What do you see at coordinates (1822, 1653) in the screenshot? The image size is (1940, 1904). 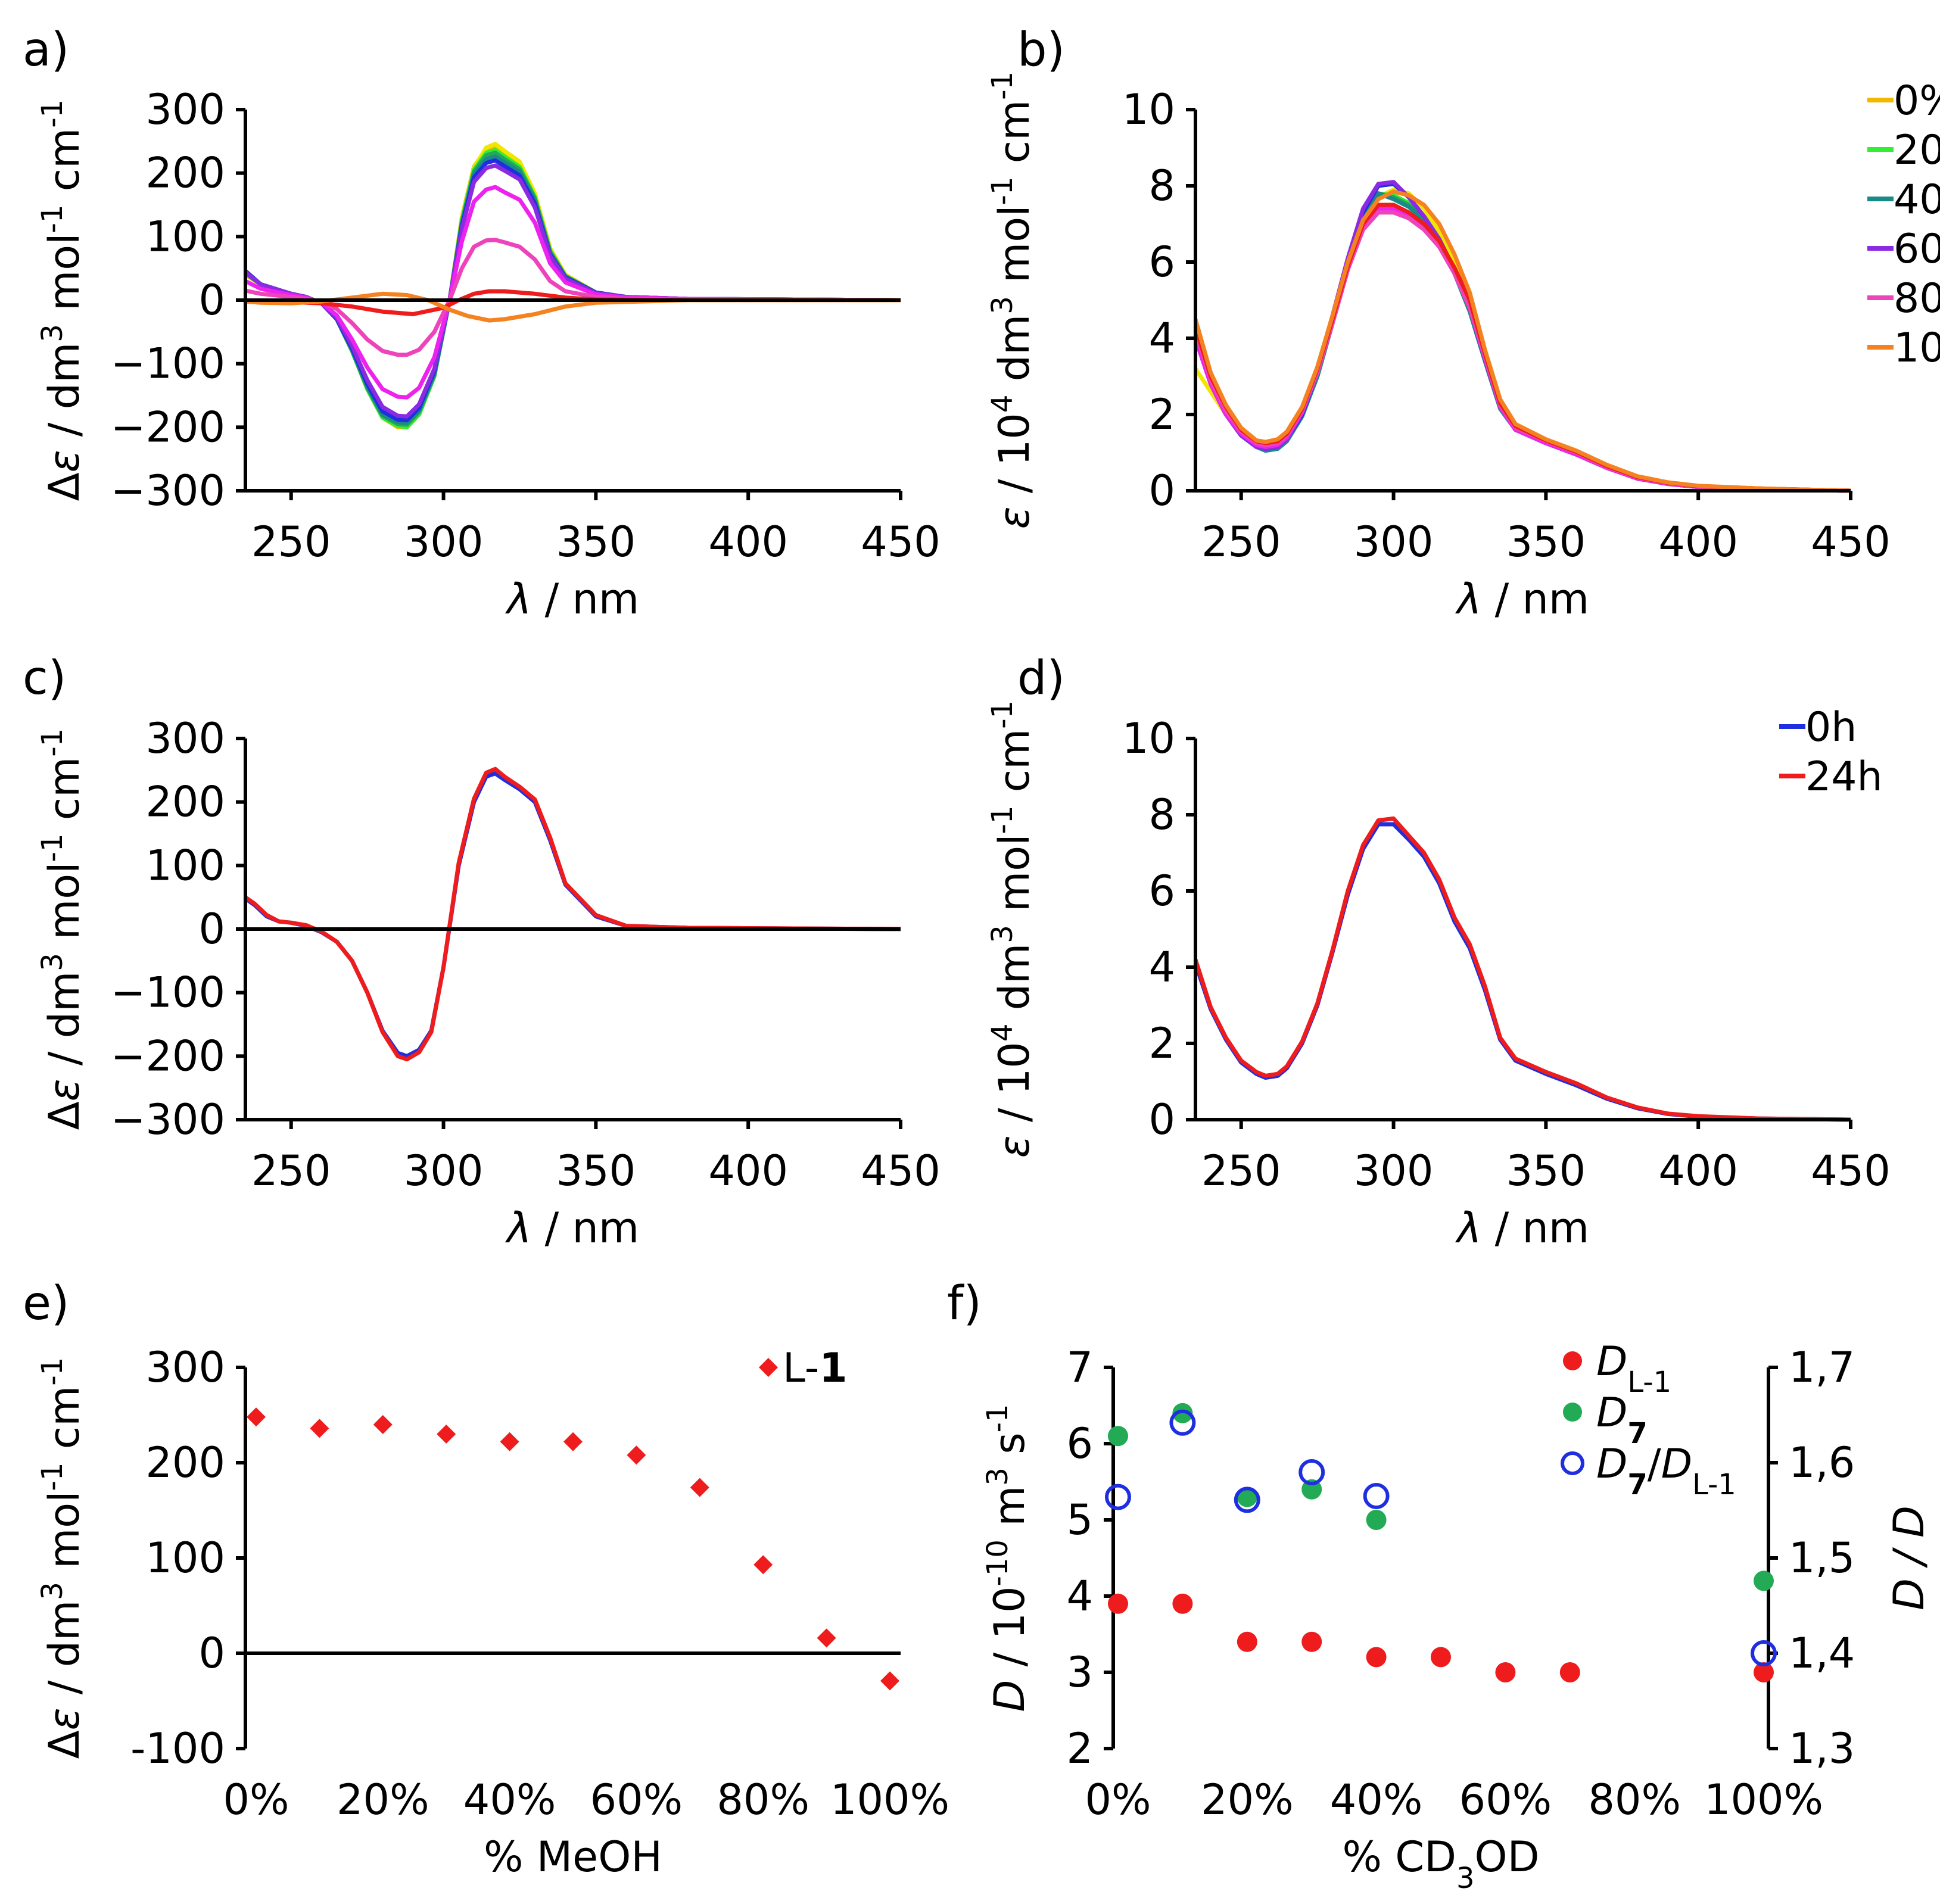 I see `y2-tick-label: 1,4` at bounding box center [1822, 1653].